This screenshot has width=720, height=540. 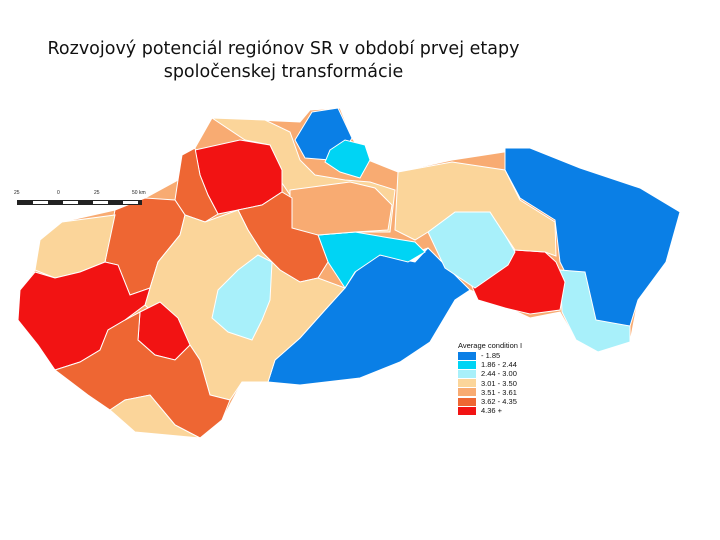 I want to click on scale-tick: 50 km, so click(x=139, y=193).